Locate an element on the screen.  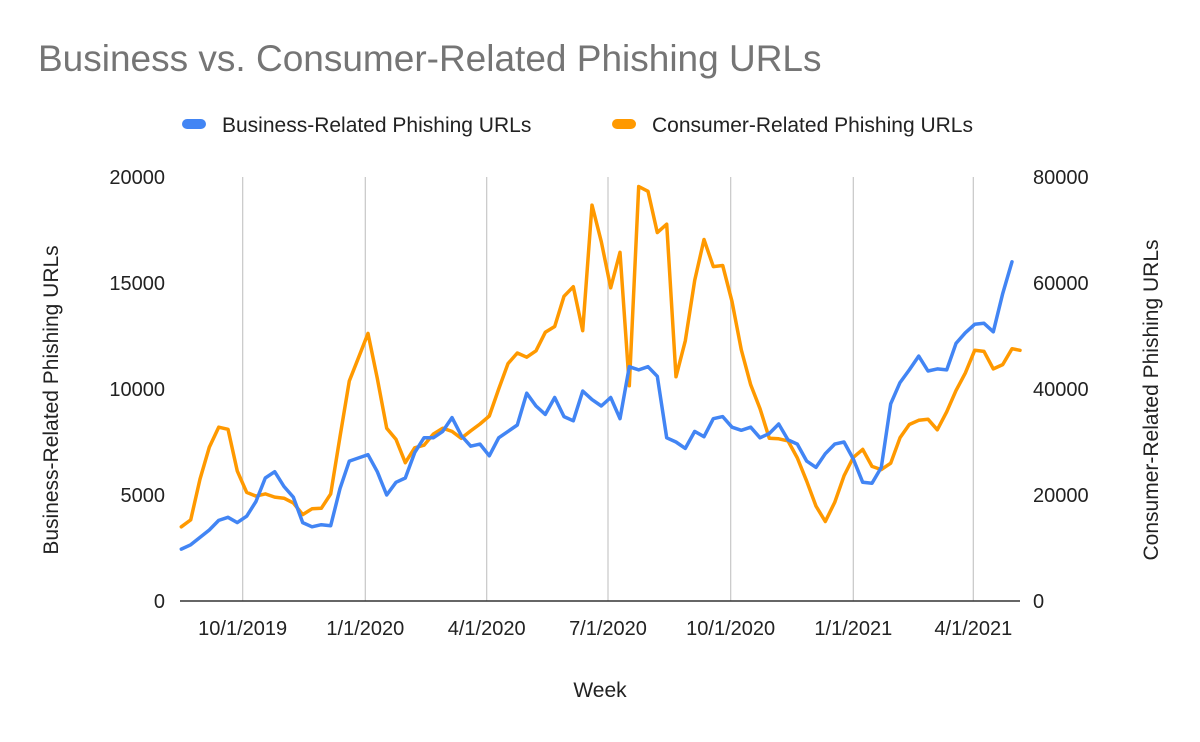
x-tick-label: 7/1/2020 is located at coordinates (608, 629).